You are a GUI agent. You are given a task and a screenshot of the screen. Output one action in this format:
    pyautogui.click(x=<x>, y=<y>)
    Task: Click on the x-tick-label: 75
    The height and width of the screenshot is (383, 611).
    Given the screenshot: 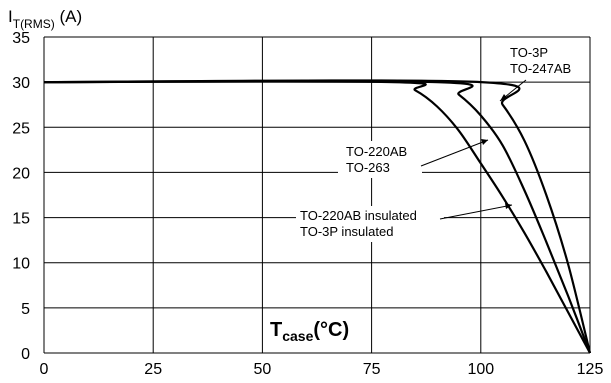 What is the action you would take?
    pyautogui.click(x=372, y=369)
    